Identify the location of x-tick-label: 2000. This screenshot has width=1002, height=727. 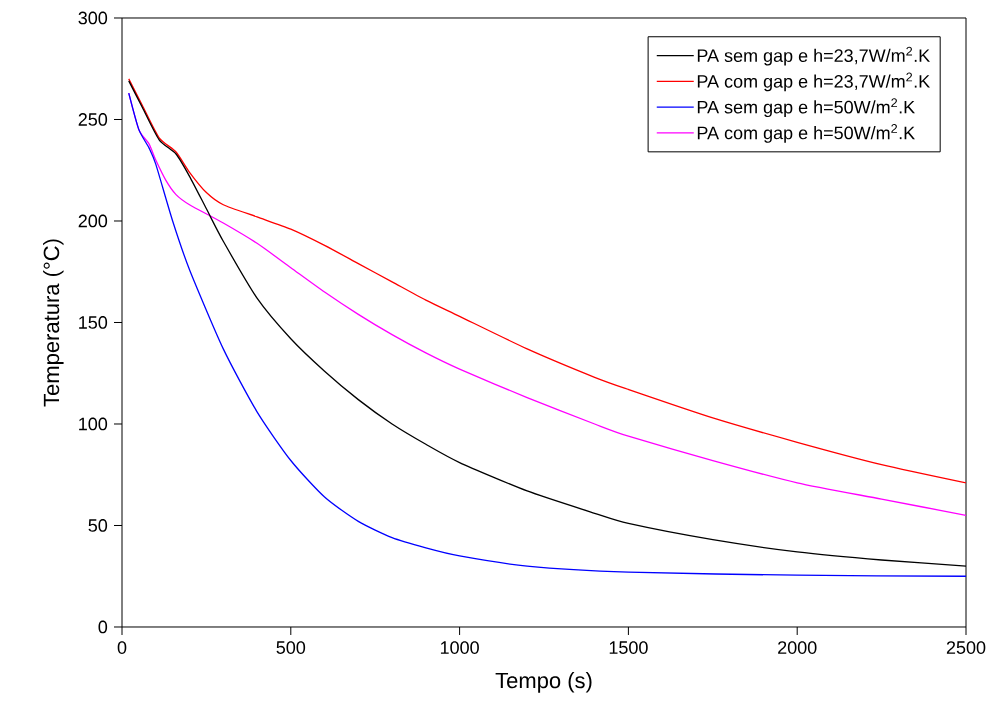
(797, 647).